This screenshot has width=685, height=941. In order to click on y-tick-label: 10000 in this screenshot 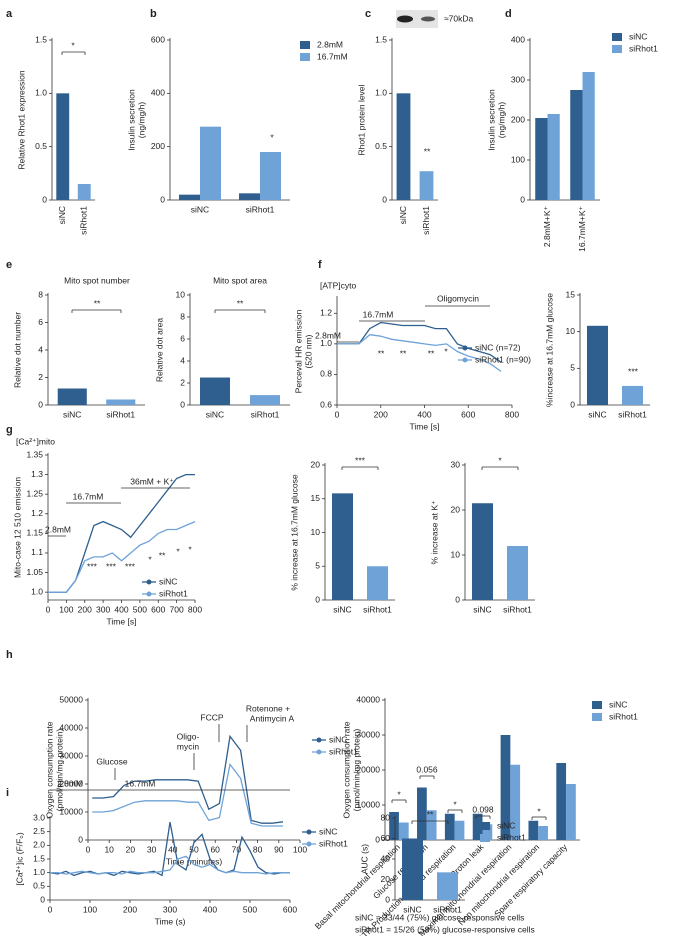, I will do `click(71, 811)`.